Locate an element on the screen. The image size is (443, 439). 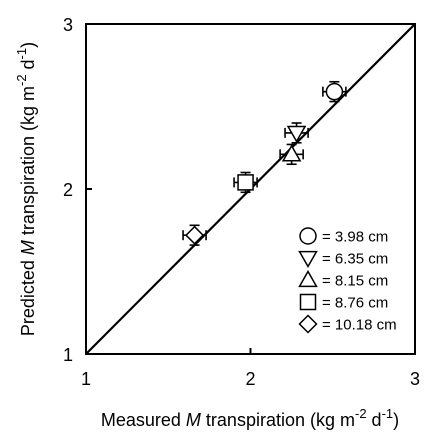
data-point-circle is located at coordinates (334, 91).